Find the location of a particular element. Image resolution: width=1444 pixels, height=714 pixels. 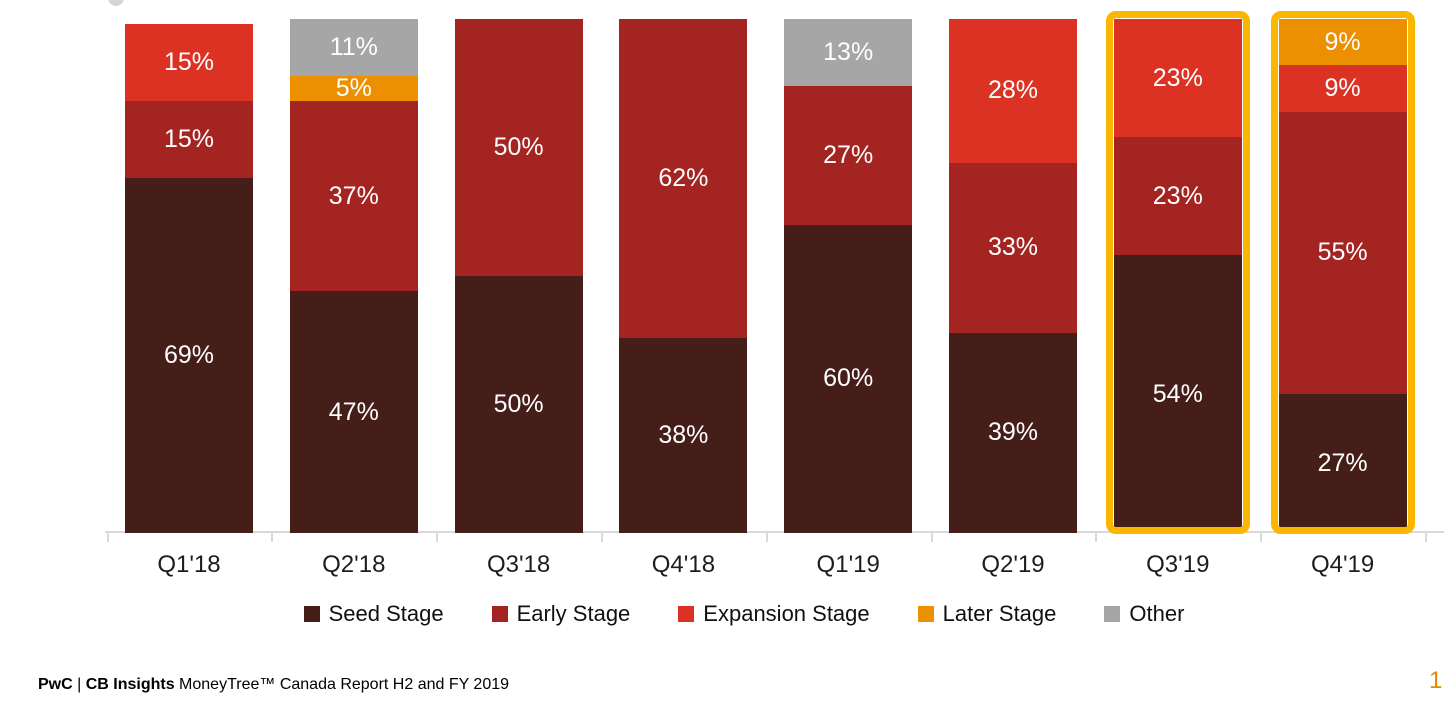

bar-segment-other: 11% is located at coordinates (353, 47).